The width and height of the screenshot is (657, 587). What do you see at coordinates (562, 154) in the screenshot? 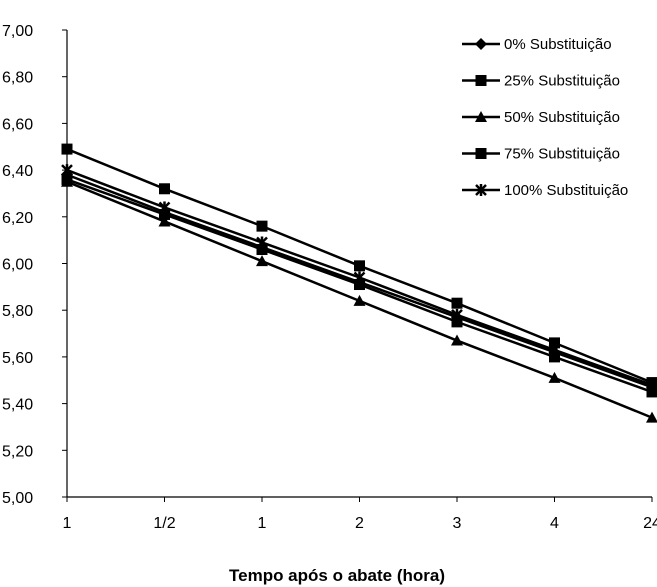
I see `legend-label: 75% Substituição` at bounding box center [562, 154].